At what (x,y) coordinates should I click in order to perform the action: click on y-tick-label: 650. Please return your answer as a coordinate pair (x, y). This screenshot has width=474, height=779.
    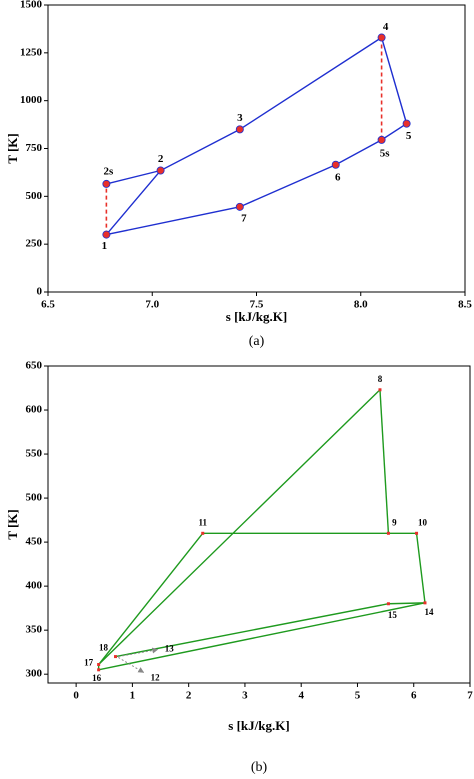
    Looking at the image, I should click on (34, 366).